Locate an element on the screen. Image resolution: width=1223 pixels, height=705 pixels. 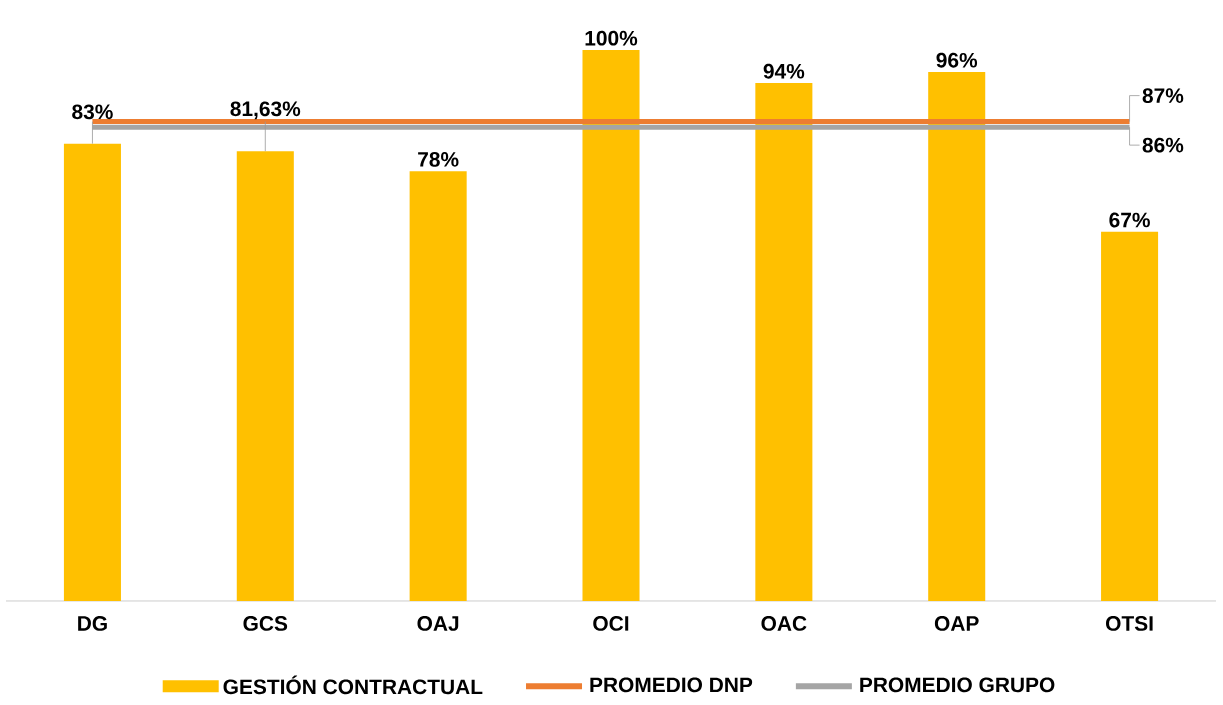
legend-label: PROMEDIO GRUPO is located at coordinates (957, 685).